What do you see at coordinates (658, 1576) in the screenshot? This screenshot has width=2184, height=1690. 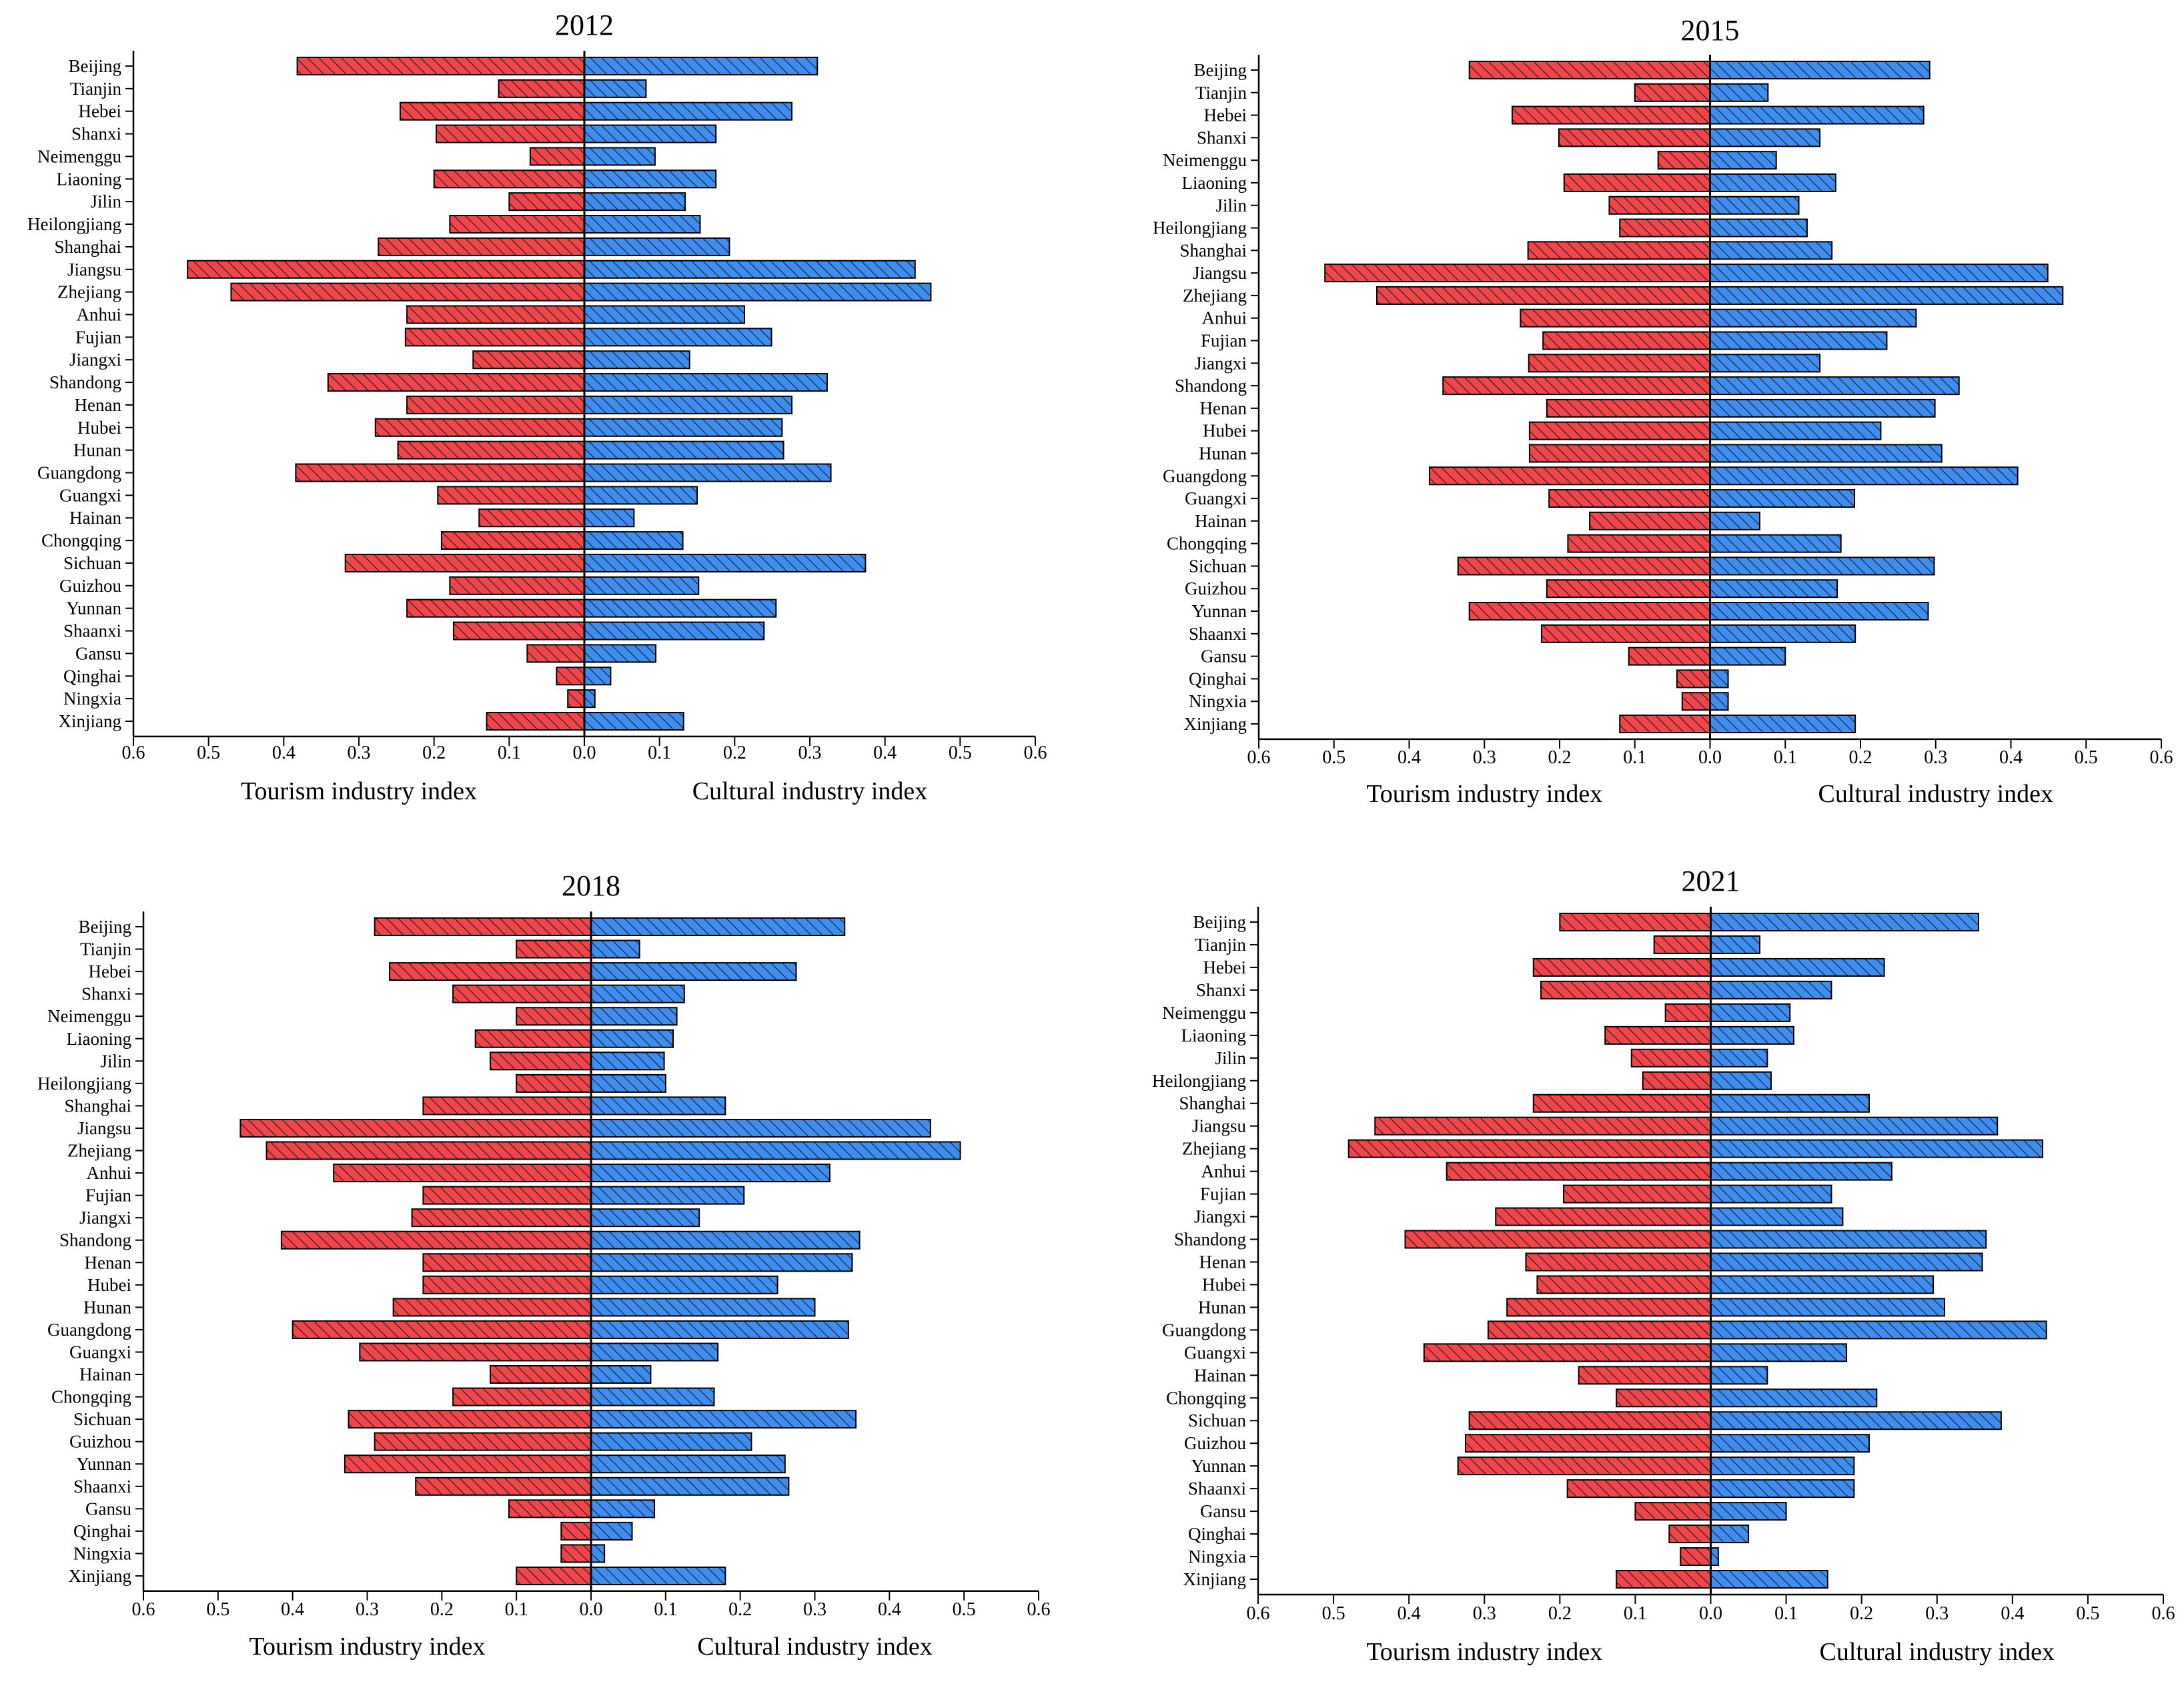 I see `bar-cultural-xinjiang` at bounding box center [658, 1576].